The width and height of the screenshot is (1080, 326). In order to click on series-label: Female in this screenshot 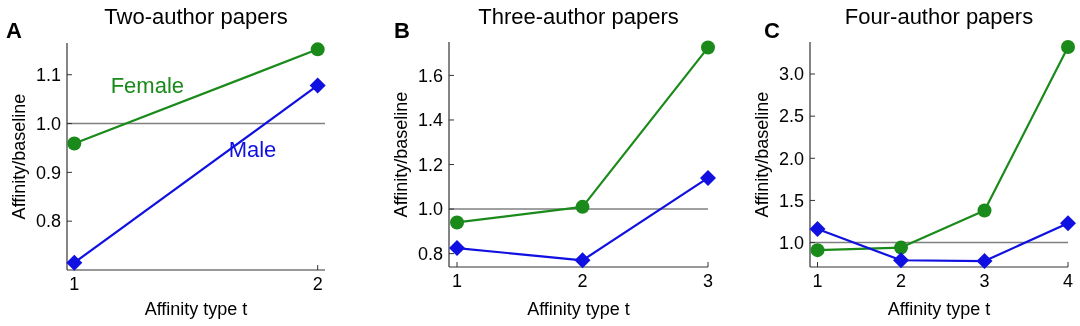, I will do `click(147, 86)`.